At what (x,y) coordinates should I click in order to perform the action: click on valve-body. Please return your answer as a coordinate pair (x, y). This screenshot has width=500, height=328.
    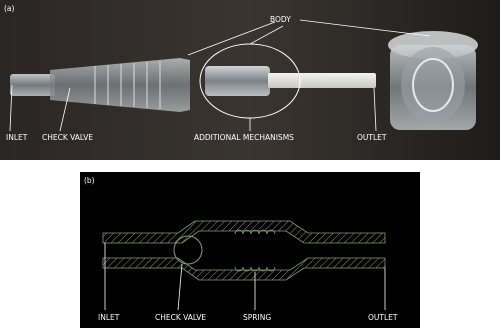
    Looking at the image, I should click on (100, 85).